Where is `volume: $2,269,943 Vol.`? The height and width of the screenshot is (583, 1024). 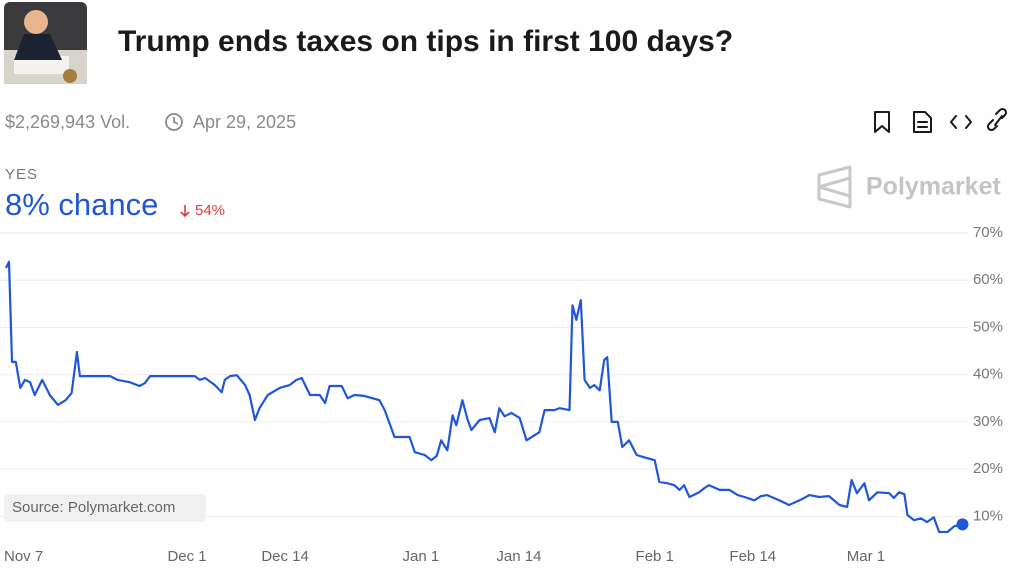
volume: $2,269,943 Vol. is located at coordinates (67, 122).